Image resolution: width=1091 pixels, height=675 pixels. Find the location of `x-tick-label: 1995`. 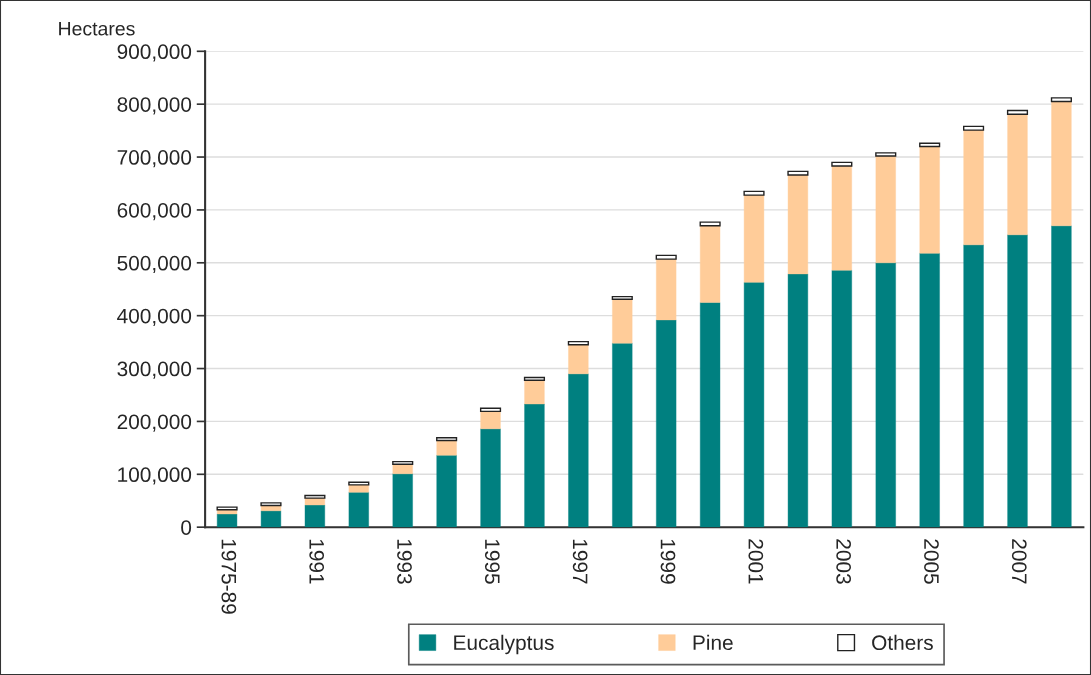

x-tick-label: 1995 is located at coordinates (492, 561).